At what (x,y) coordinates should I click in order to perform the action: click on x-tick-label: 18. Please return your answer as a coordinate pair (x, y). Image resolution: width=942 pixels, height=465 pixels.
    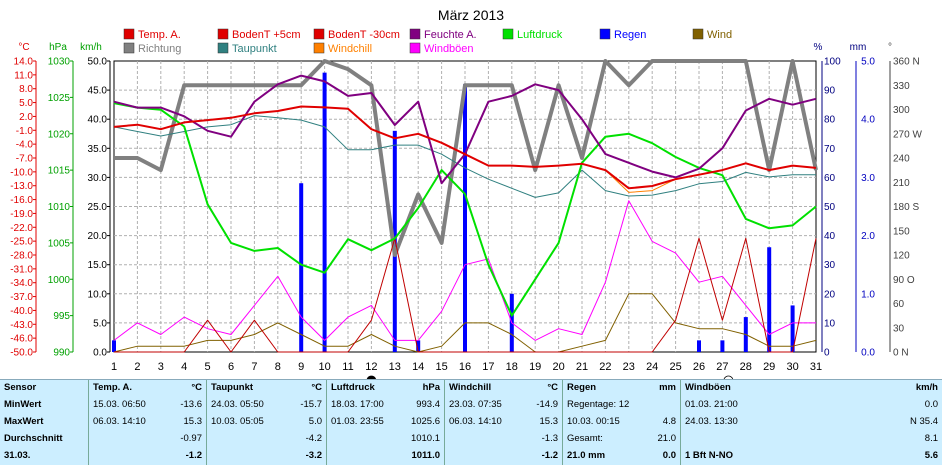
    Looking at the image, I should click on (512, 367).